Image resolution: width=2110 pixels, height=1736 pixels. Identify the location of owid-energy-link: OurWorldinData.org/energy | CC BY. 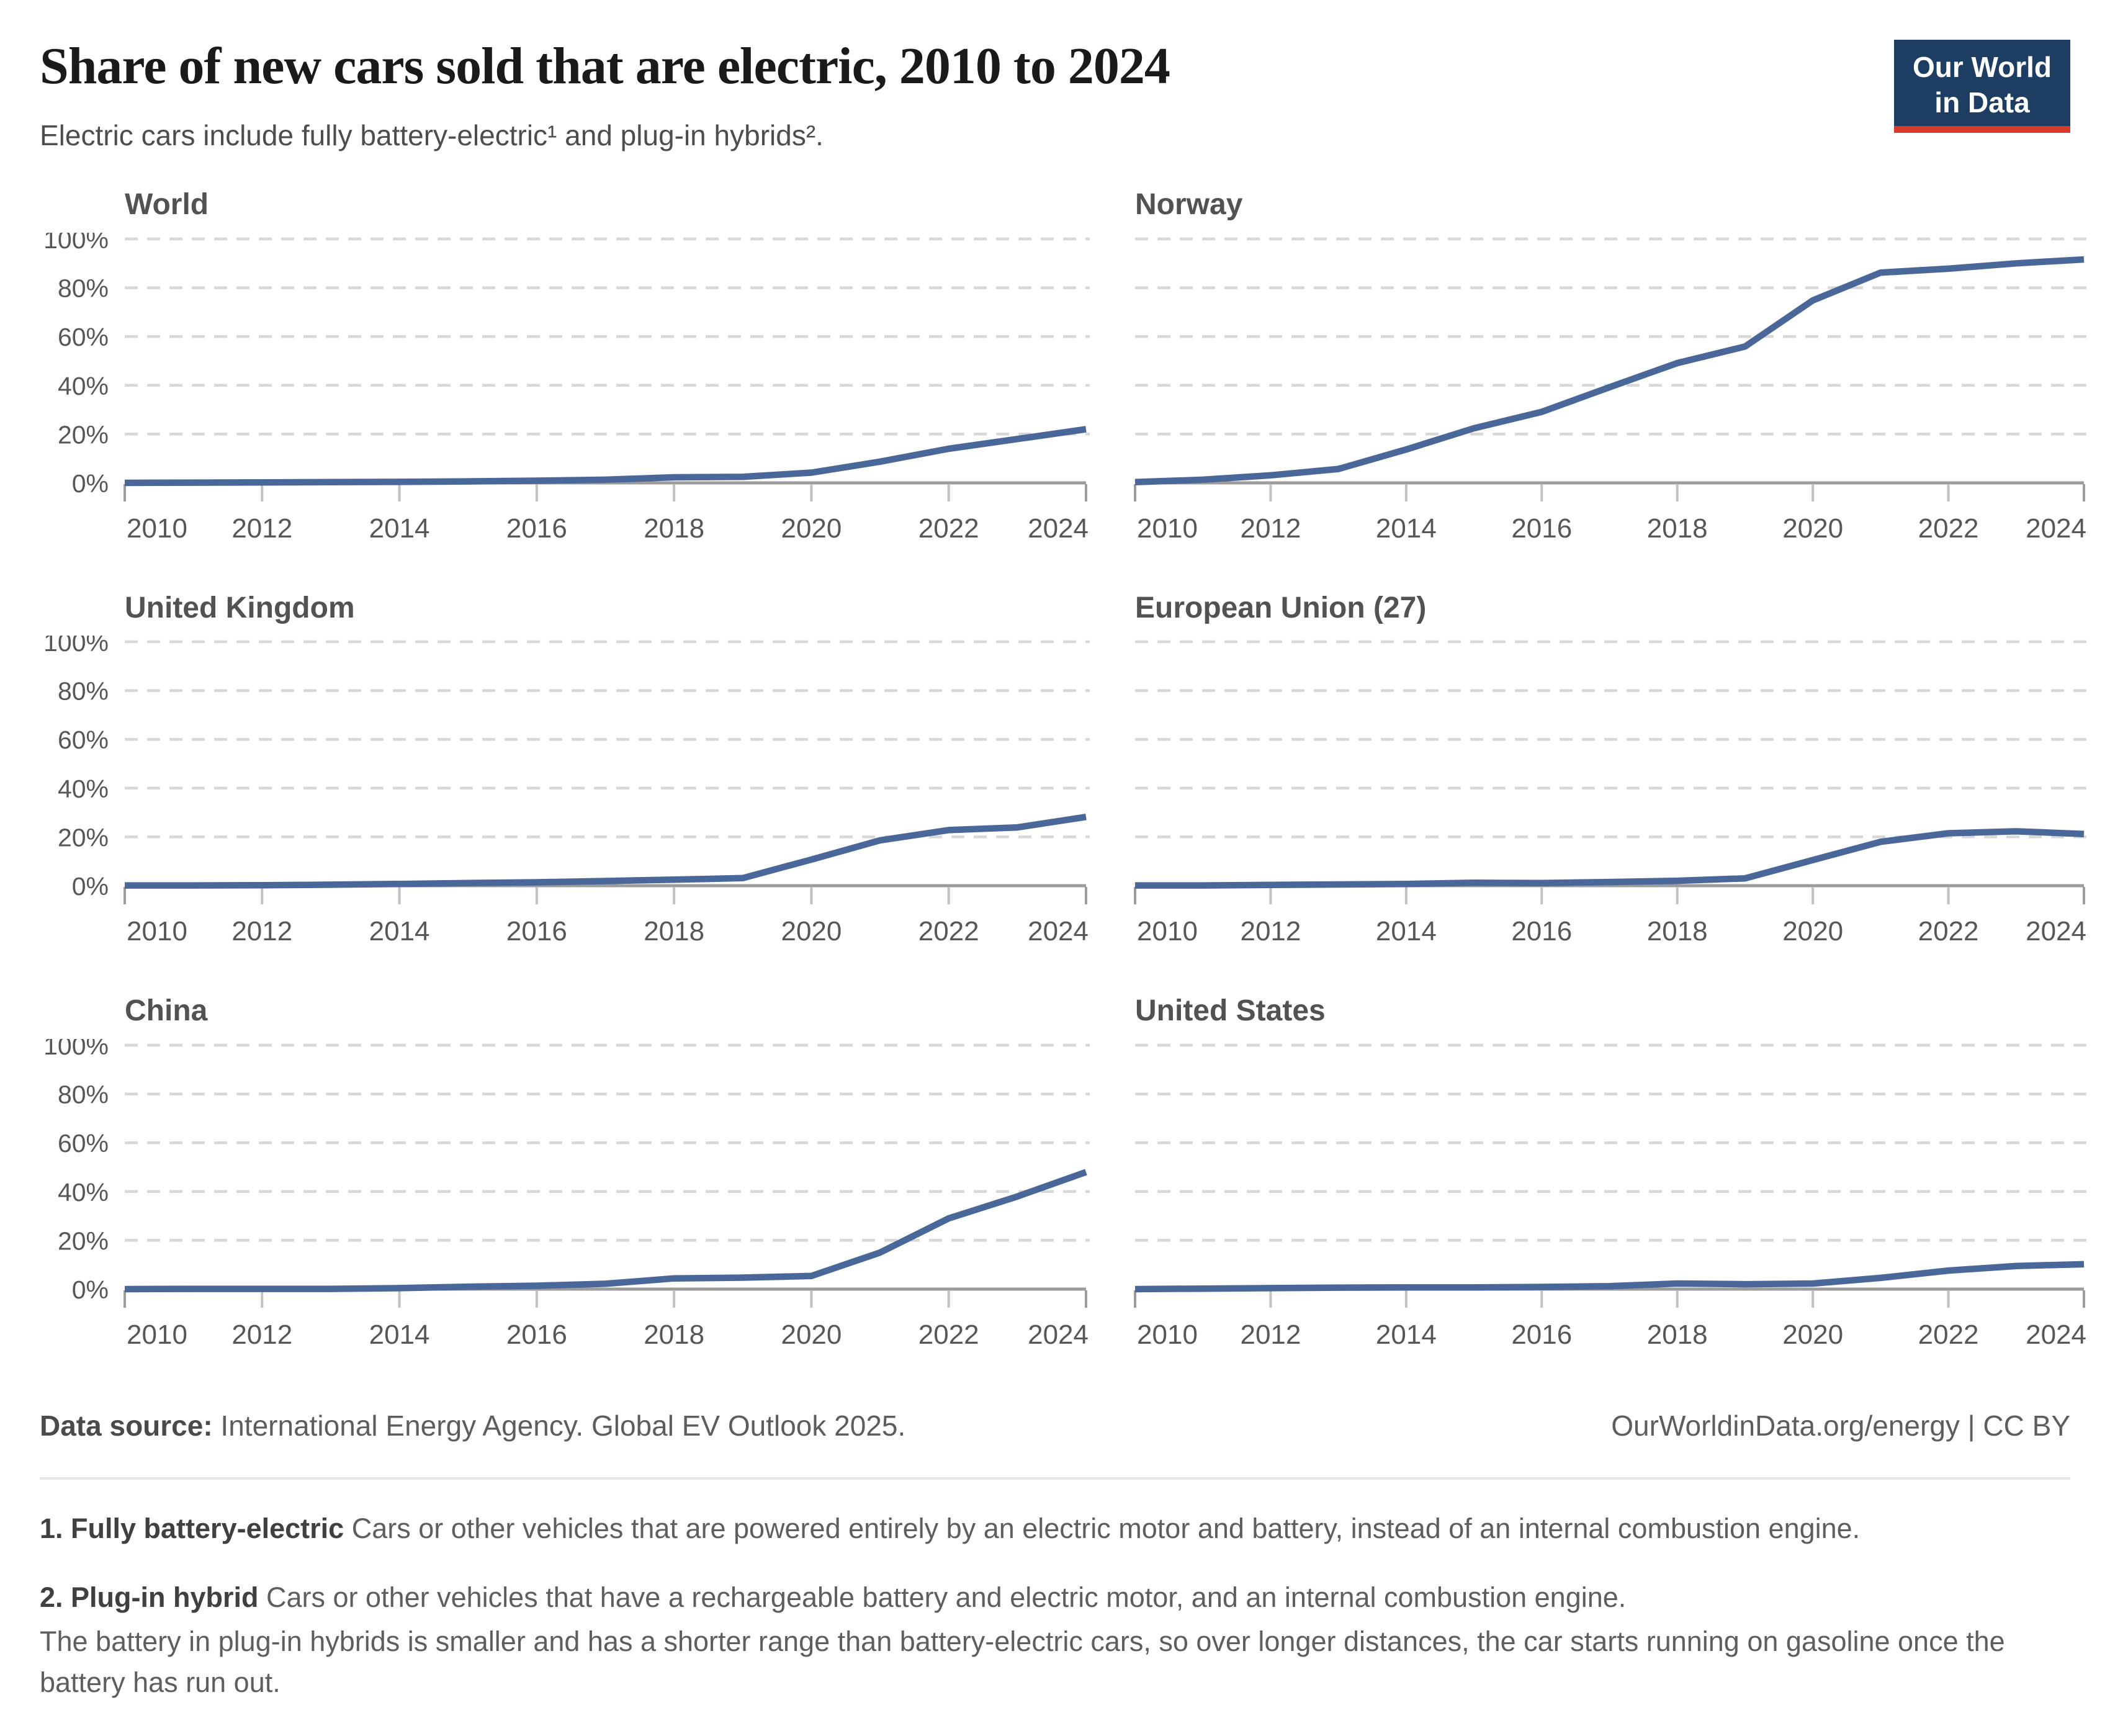
(1840, 1425).